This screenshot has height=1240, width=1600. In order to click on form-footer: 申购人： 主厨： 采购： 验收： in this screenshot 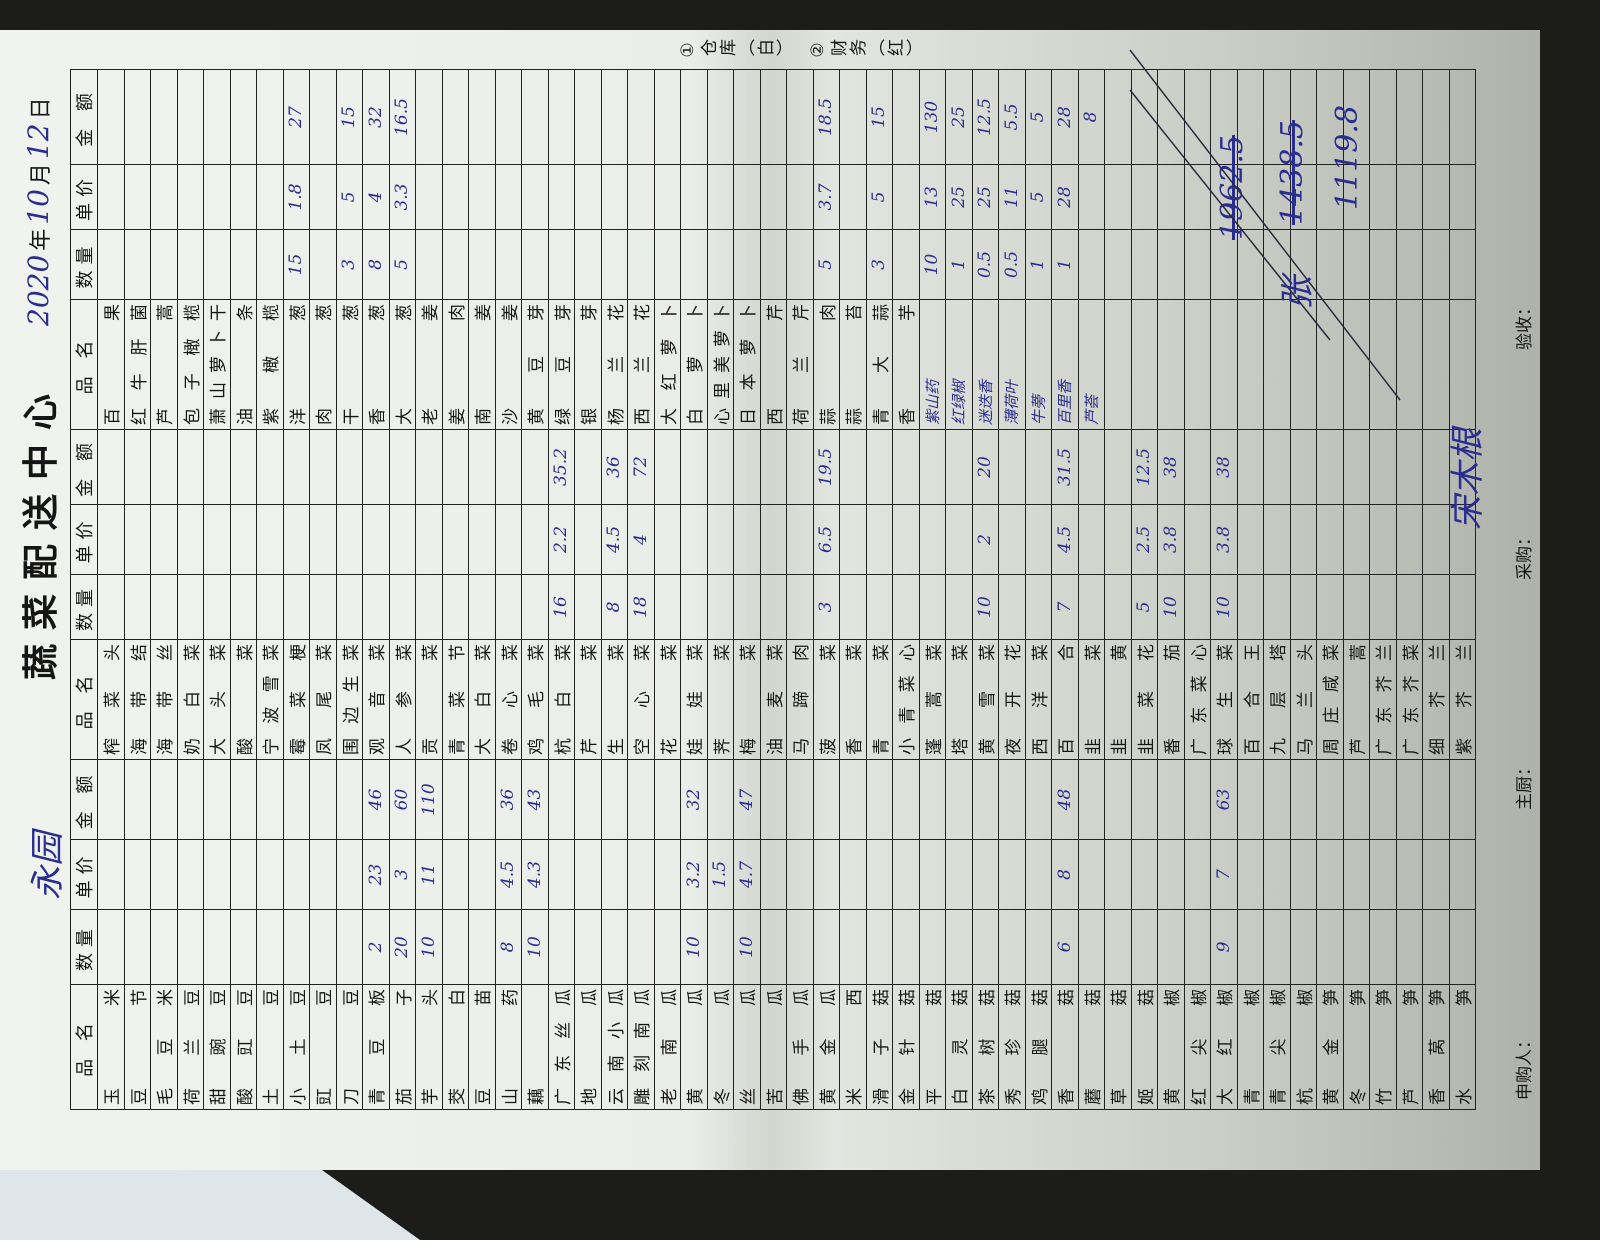, I will do `click(1521, 590)`.